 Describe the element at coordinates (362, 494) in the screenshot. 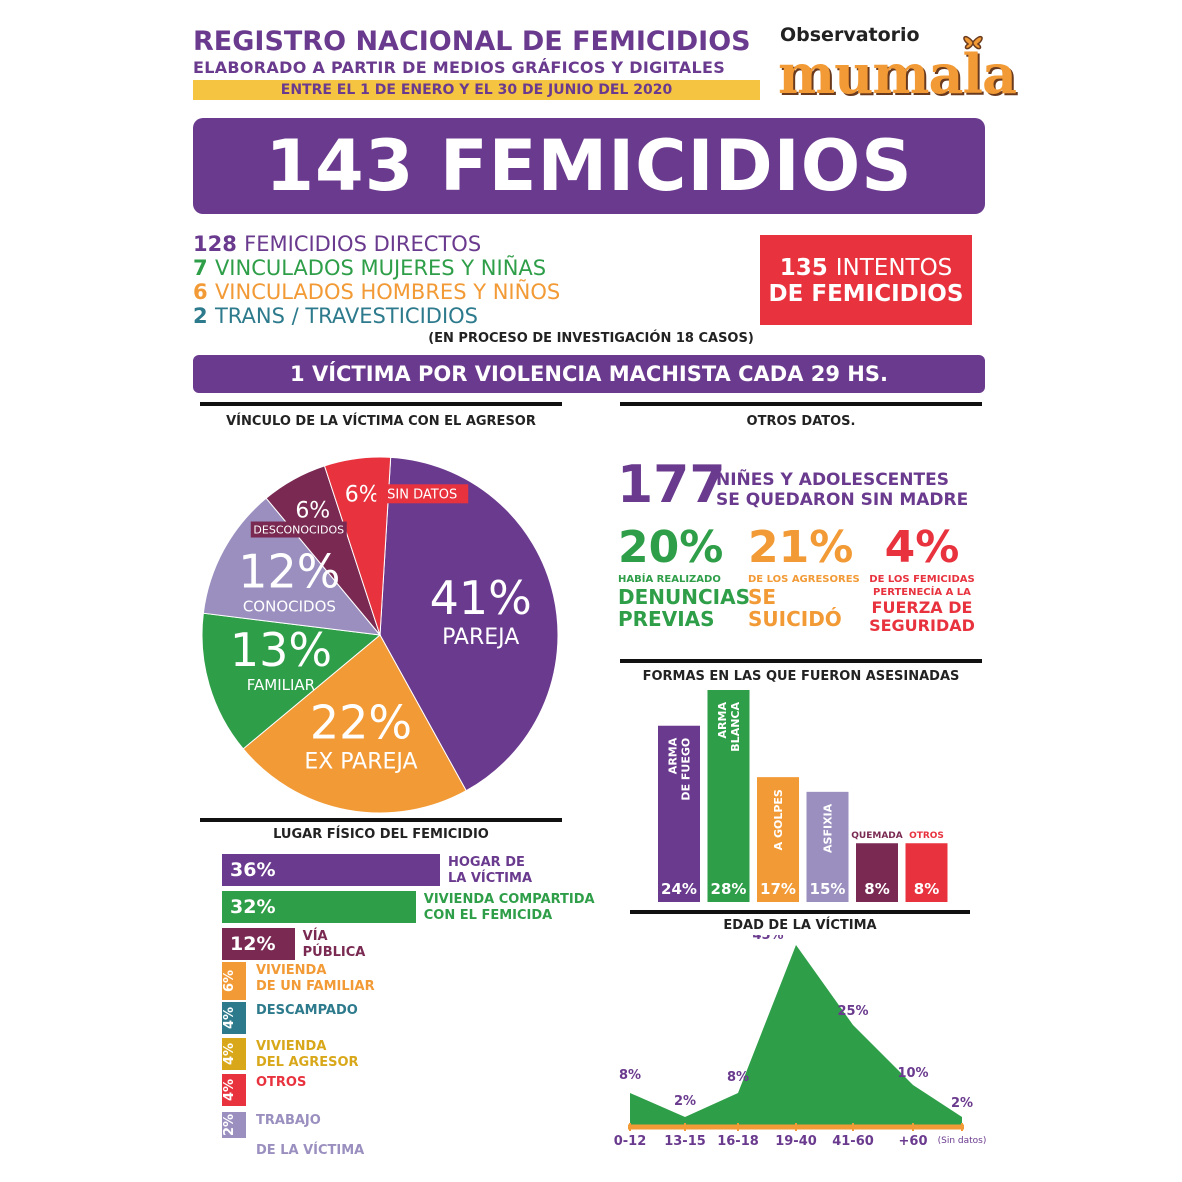

I see `pie-pct-label: 6%` at that location.